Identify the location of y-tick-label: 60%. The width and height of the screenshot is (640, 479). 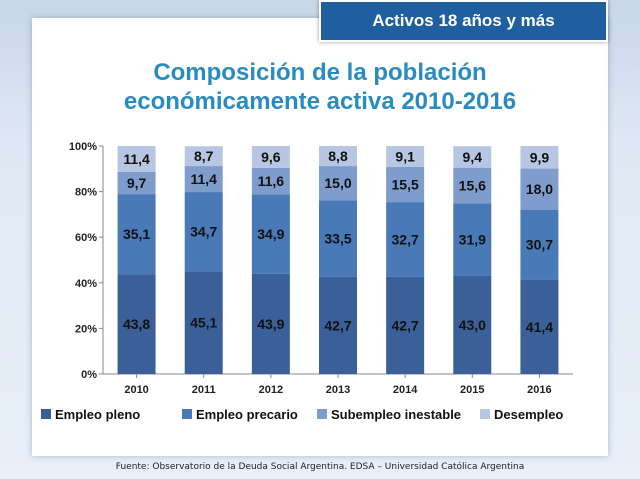
(86, 238).